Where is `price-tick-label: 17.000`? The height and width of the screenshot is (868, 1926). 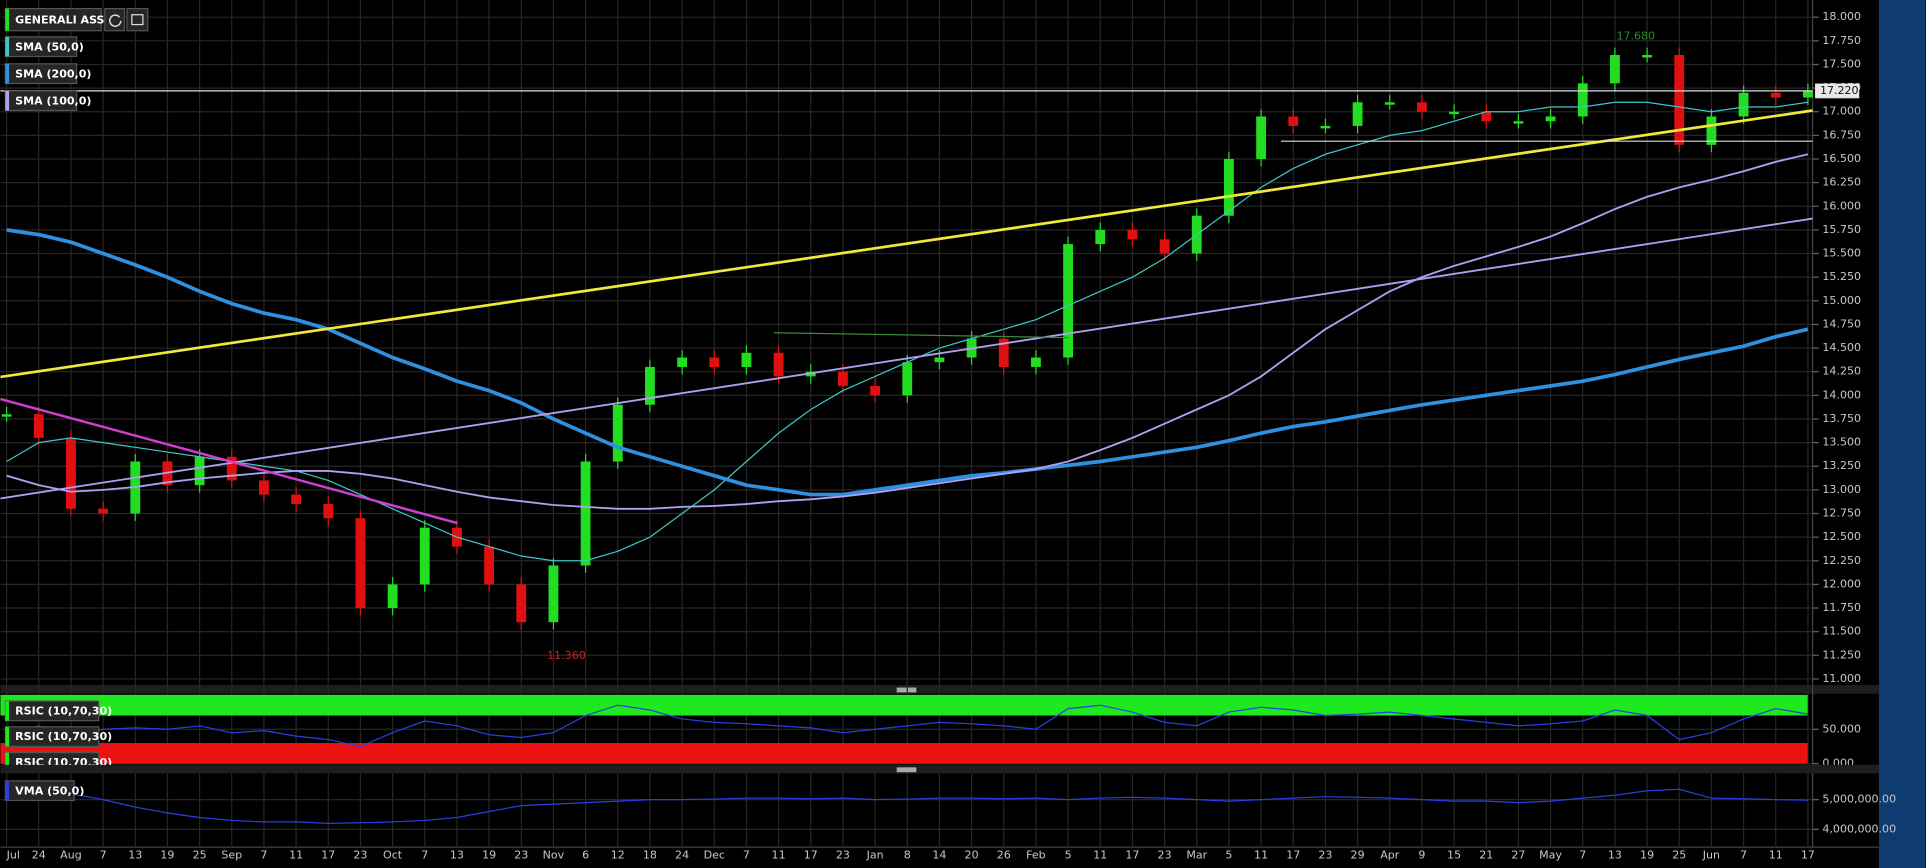 price-tick-label: 17.000 is located at coordinates (1841, 111).